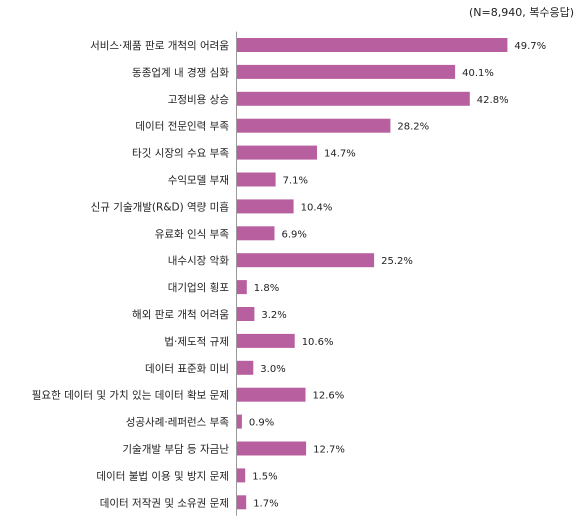 This screenshot has width=582, height=525. Describe the element at coordinates (329, 396) in the screenshot. I see `value-label-13: 12.6%` at that location.